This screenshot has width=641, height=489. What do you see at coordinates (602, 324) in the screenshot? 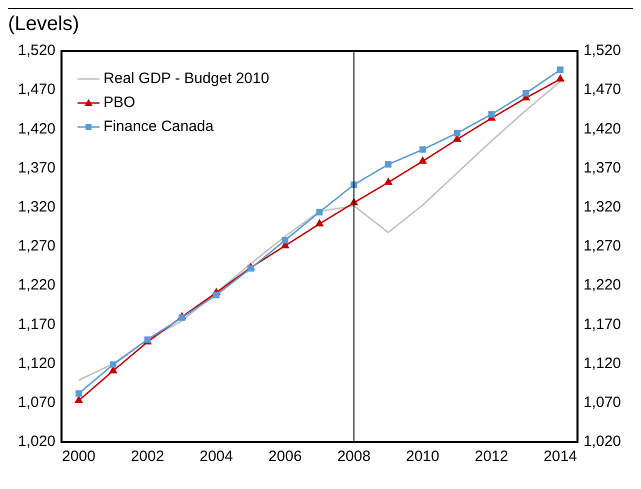
I see `y2-tick-label: 1,170` at bounding box center [602, 324].